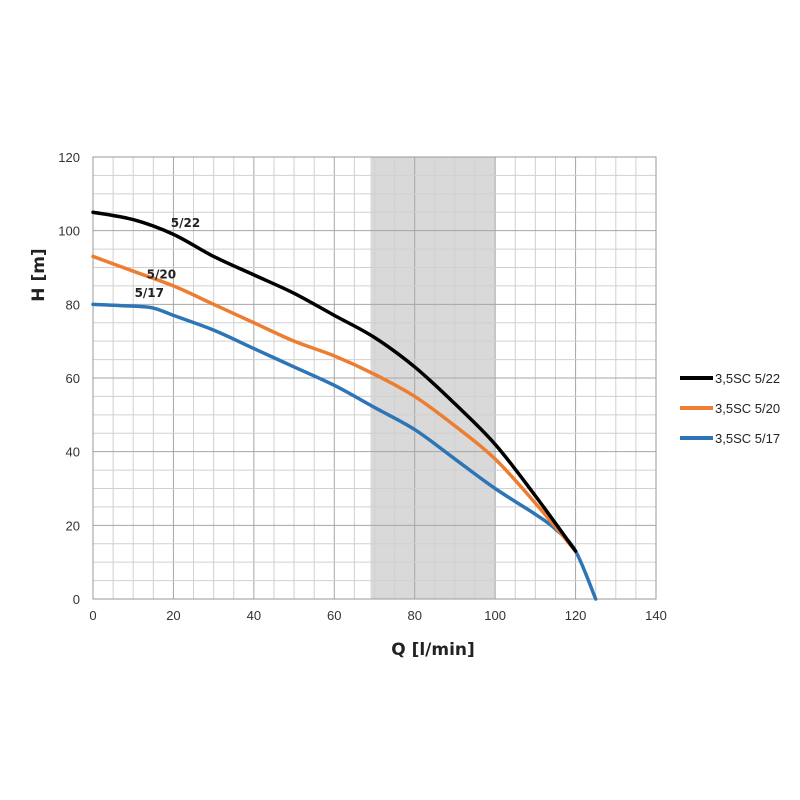 This screenshot has height=800, width=800. Describe the element at coordinates (92, 615) in the screenshot. I see `x-tick-label: 0` at that location.